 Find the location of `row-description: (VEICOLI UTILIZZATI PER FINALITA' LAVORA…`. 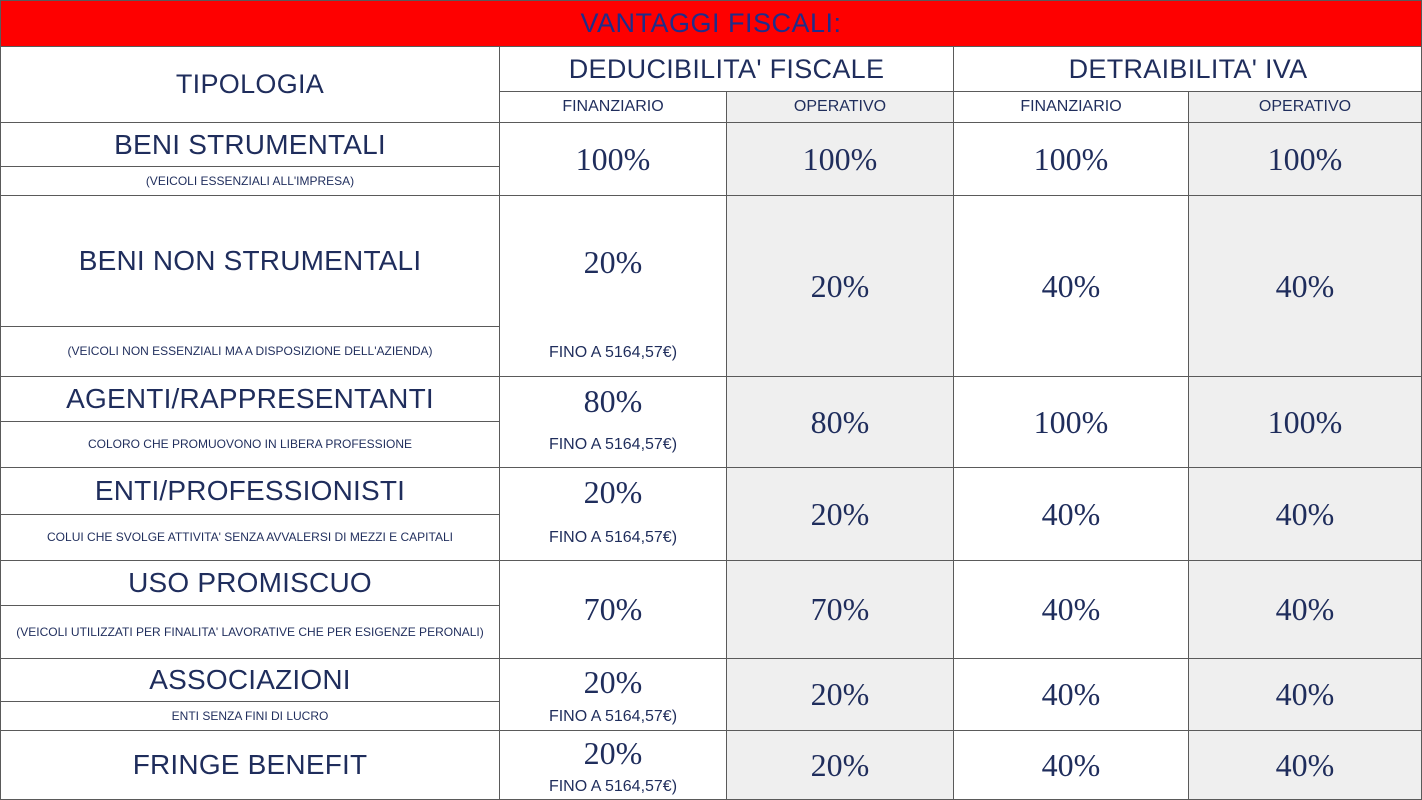

row-description: (VEICOLI UTILIZZATI PER FINALITA' LAVORA… is located at coordinates (250, 631).